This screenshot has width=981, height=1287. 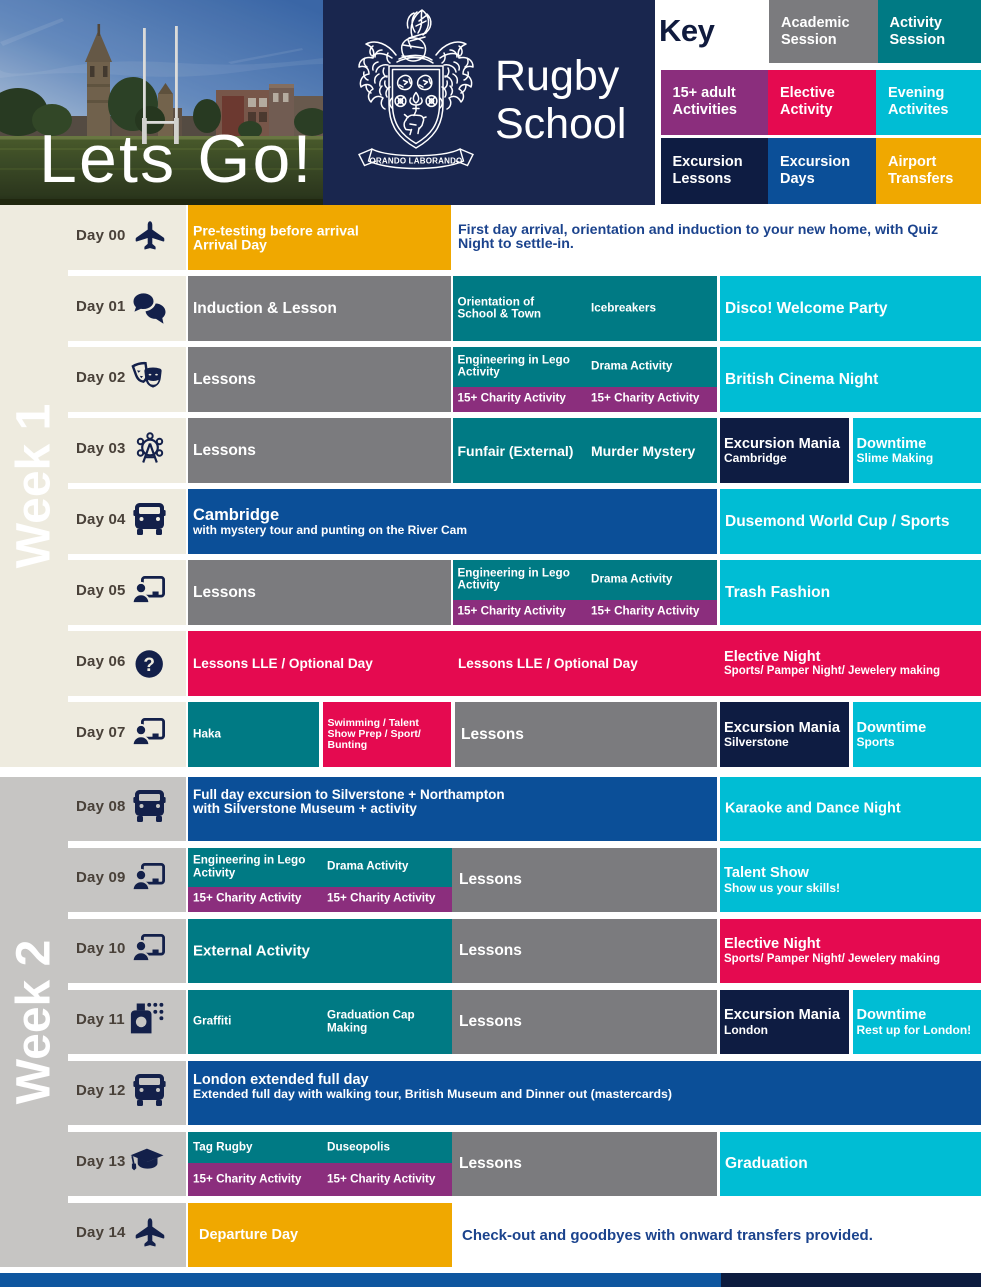 What do you see at coordinates (176, 159) in the screenshot?
I see `svg-text: Lets Go!` at bounding box center [176, 159].